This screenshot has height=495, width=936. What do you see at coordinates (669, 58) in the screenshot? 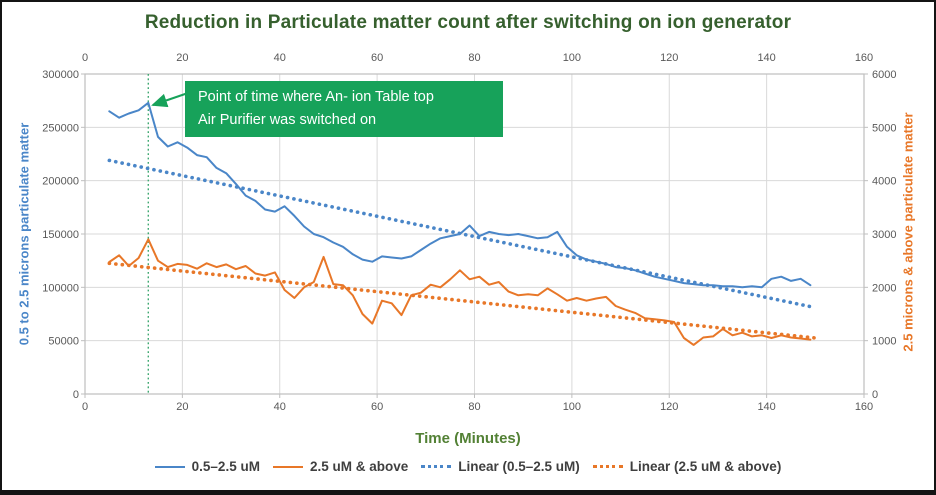
I see `x-tick-label-top: 120` at bounding box center [669, 58].